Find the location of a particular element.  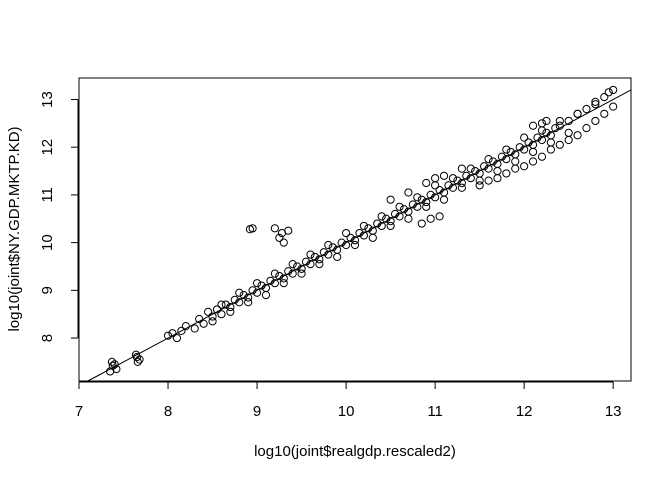

x-tick-label: 9 is located at coordinates (257, 411).